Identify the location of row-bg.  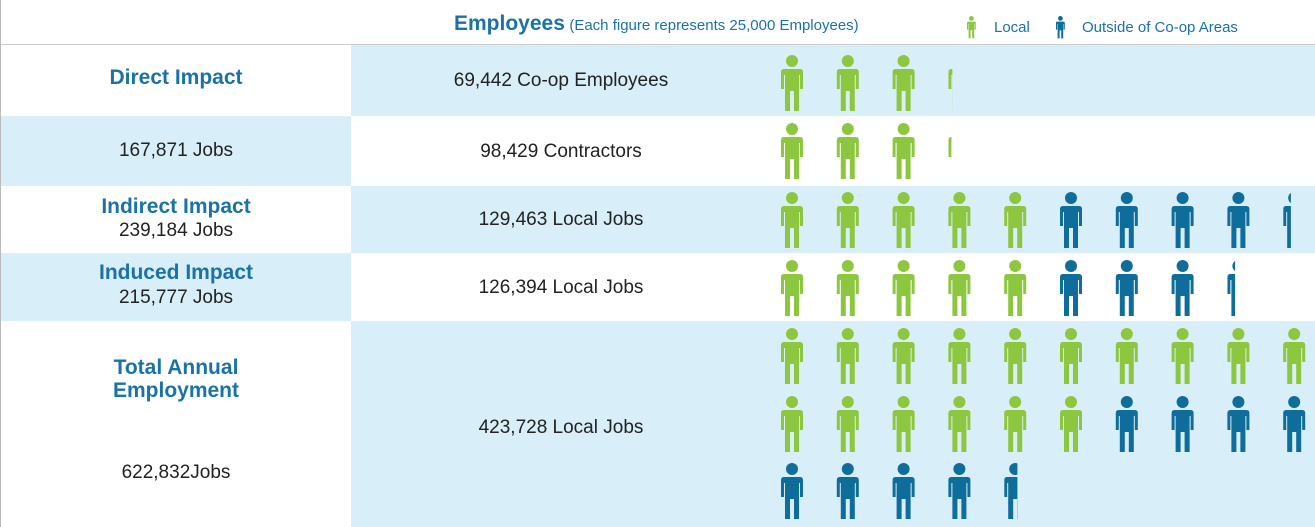
(176, 151).